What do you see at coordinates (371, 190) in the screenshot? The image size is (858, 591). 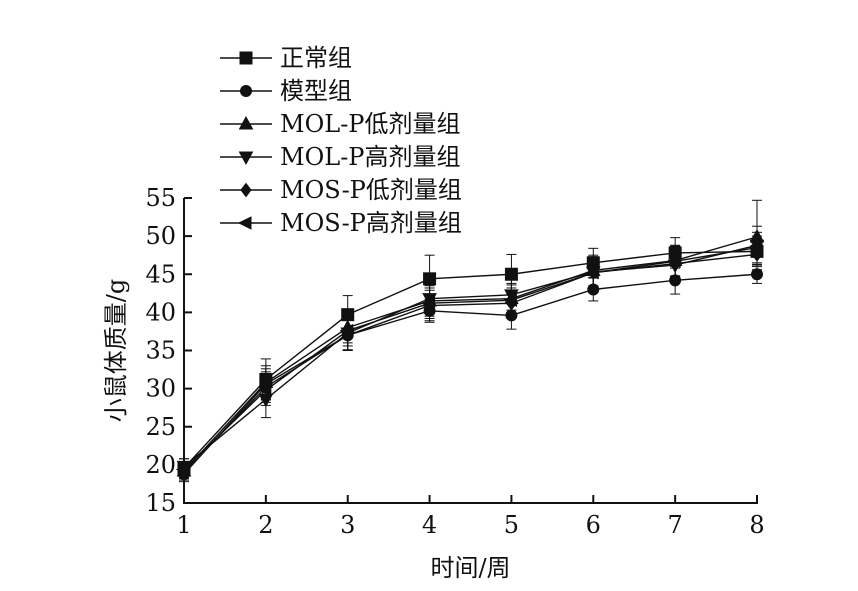 I see `legend-label: MOS-P低剂量组` at bounding box center [371, 190].